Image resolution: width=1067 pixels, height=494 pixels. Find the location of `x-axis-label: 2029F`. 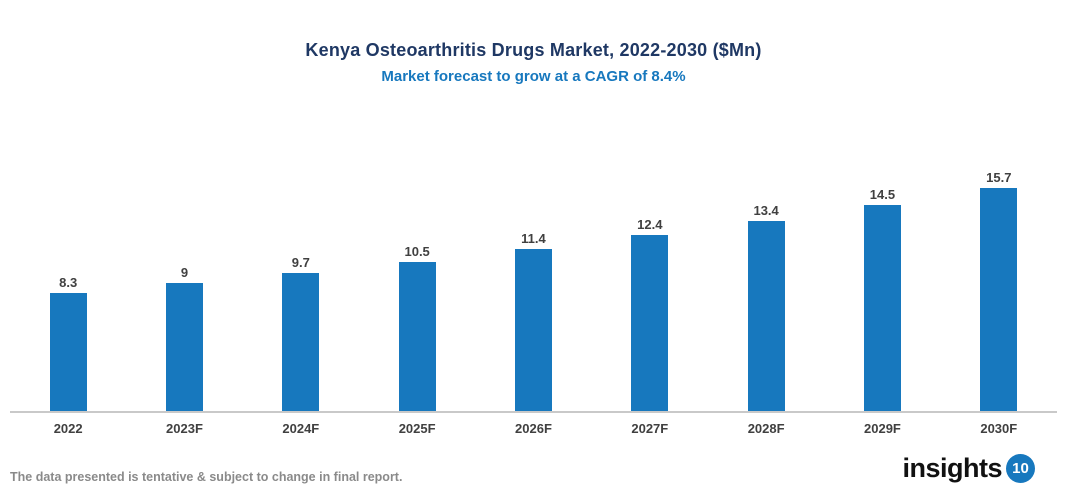

x-axis-label: 2029F is located at coordinates (882, 428).